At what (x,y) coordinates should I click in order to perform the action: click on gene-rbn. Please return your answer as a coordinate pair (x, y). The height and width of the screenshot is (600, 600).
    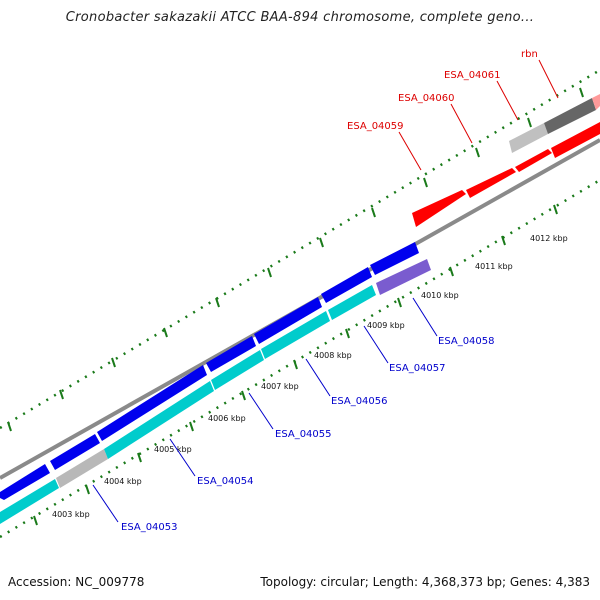
    Looking at the image, I should click on (575, 140).